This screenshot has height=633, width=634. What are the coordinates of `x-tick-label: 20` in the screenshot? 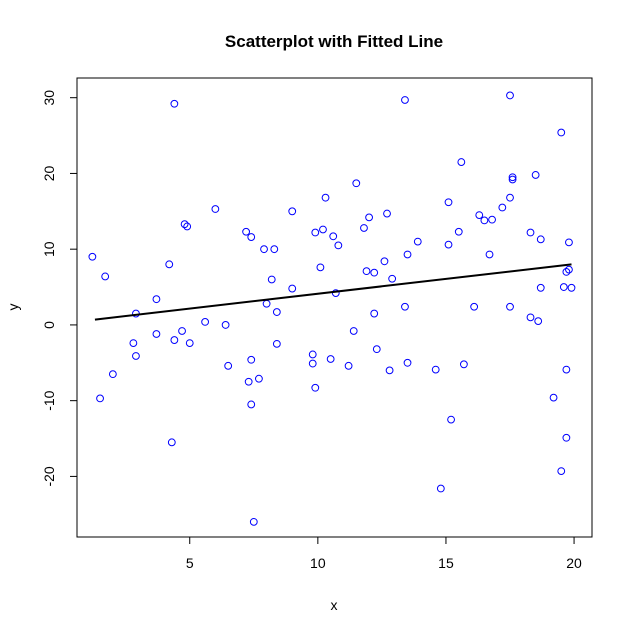 It's located at (574, 563).